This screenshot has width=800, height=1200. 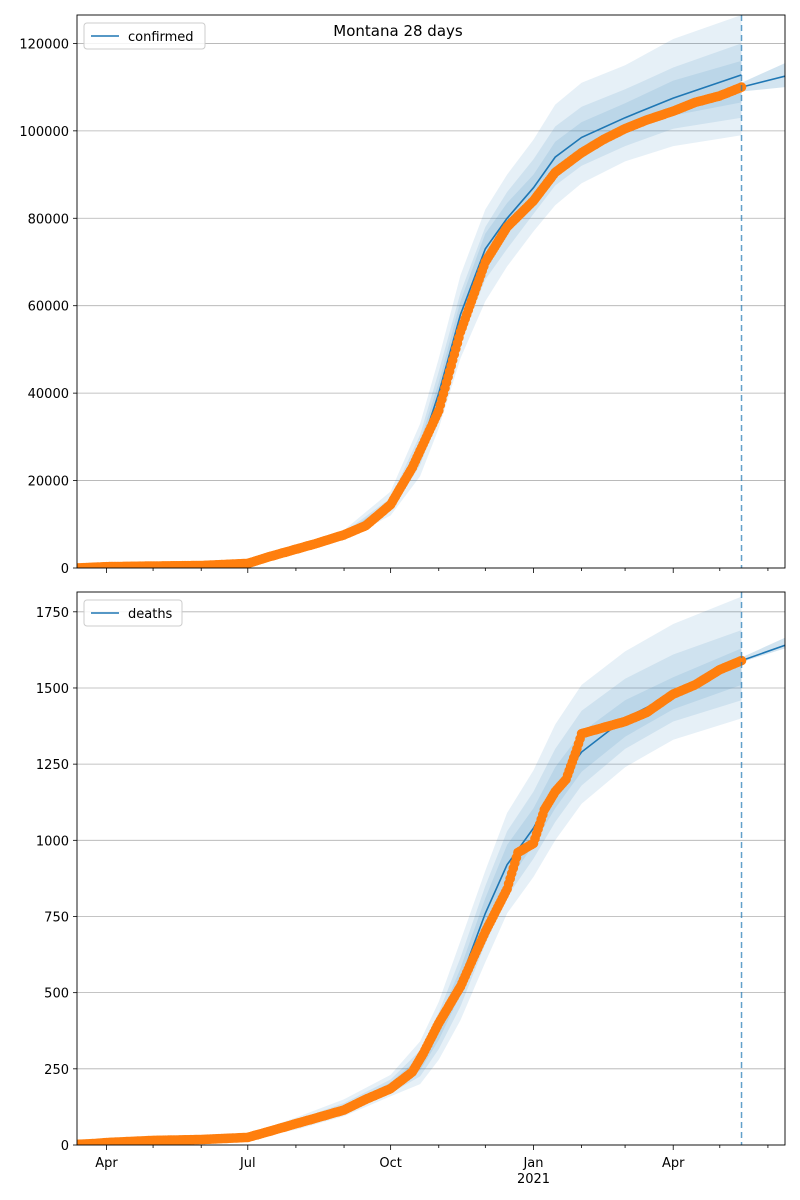 What do you see at coordinates (390, 1163) in the screenshot?
I see `x-tick-label: Oct` at bounding box center [390, 1163].